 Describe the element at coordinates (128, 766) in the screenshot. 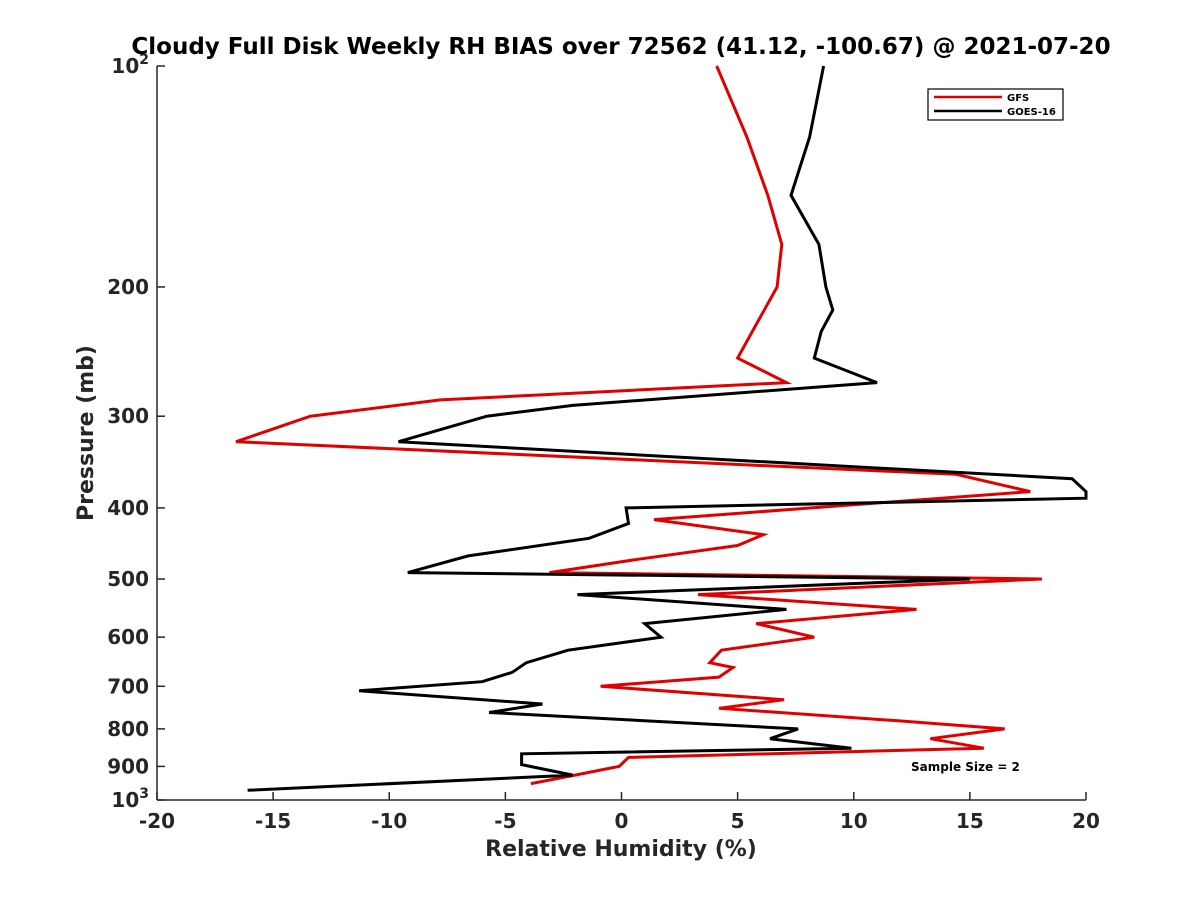

I see `y-tick-label: 900` at that location.